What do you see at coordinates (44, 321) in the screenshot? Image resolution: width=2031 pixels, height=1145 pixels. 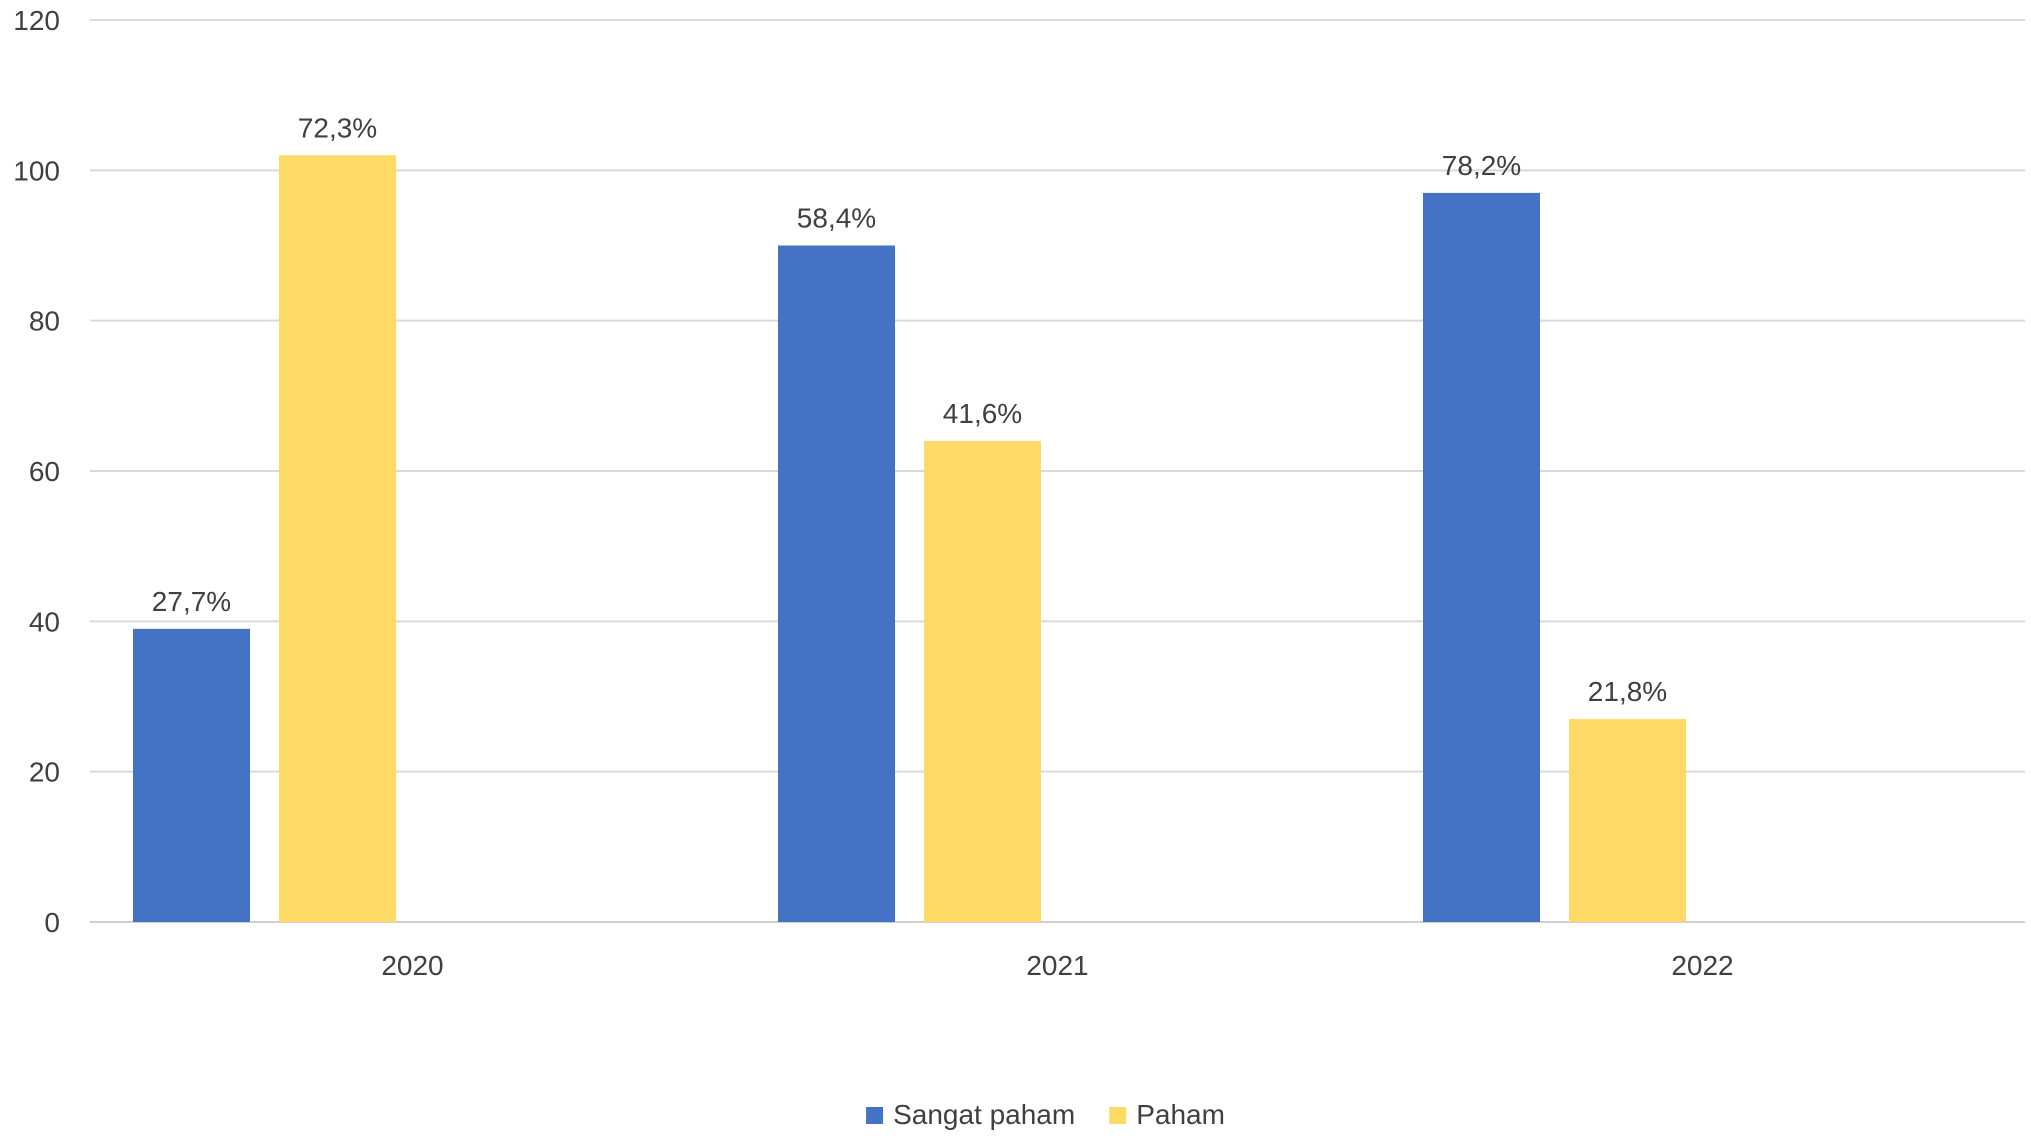 I see `y-tick-label: 80` at bounding box center [44, 321].